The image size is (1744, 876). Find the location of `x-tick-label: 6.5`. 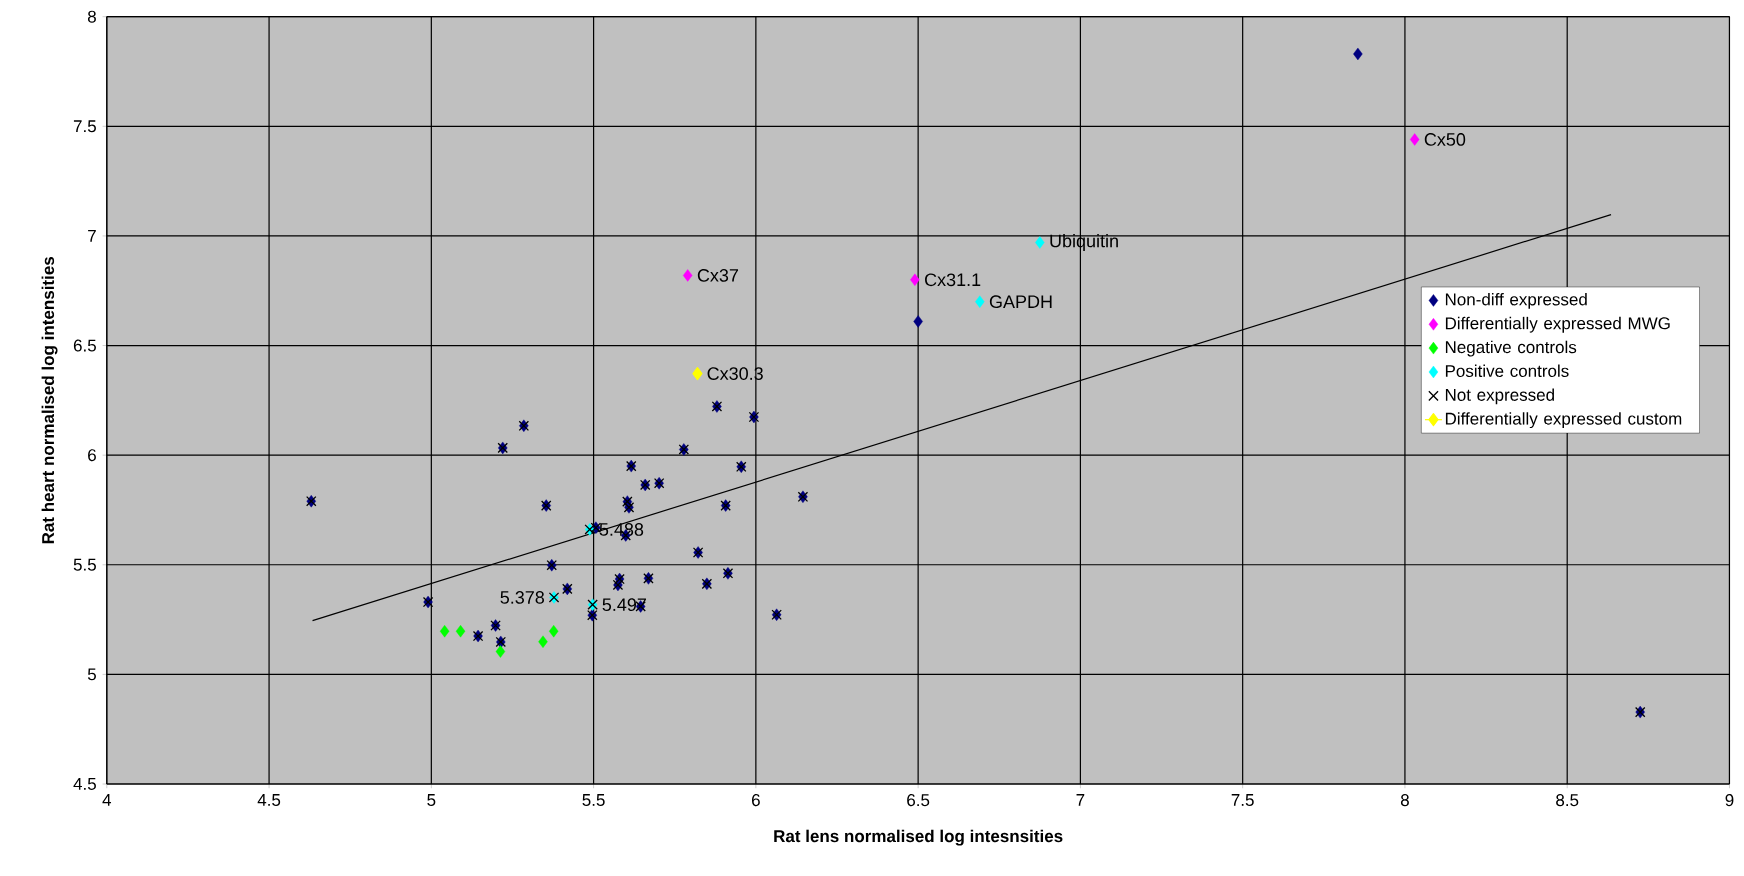

x-tick-label: 6.5 is located at coordinates (918, 800).